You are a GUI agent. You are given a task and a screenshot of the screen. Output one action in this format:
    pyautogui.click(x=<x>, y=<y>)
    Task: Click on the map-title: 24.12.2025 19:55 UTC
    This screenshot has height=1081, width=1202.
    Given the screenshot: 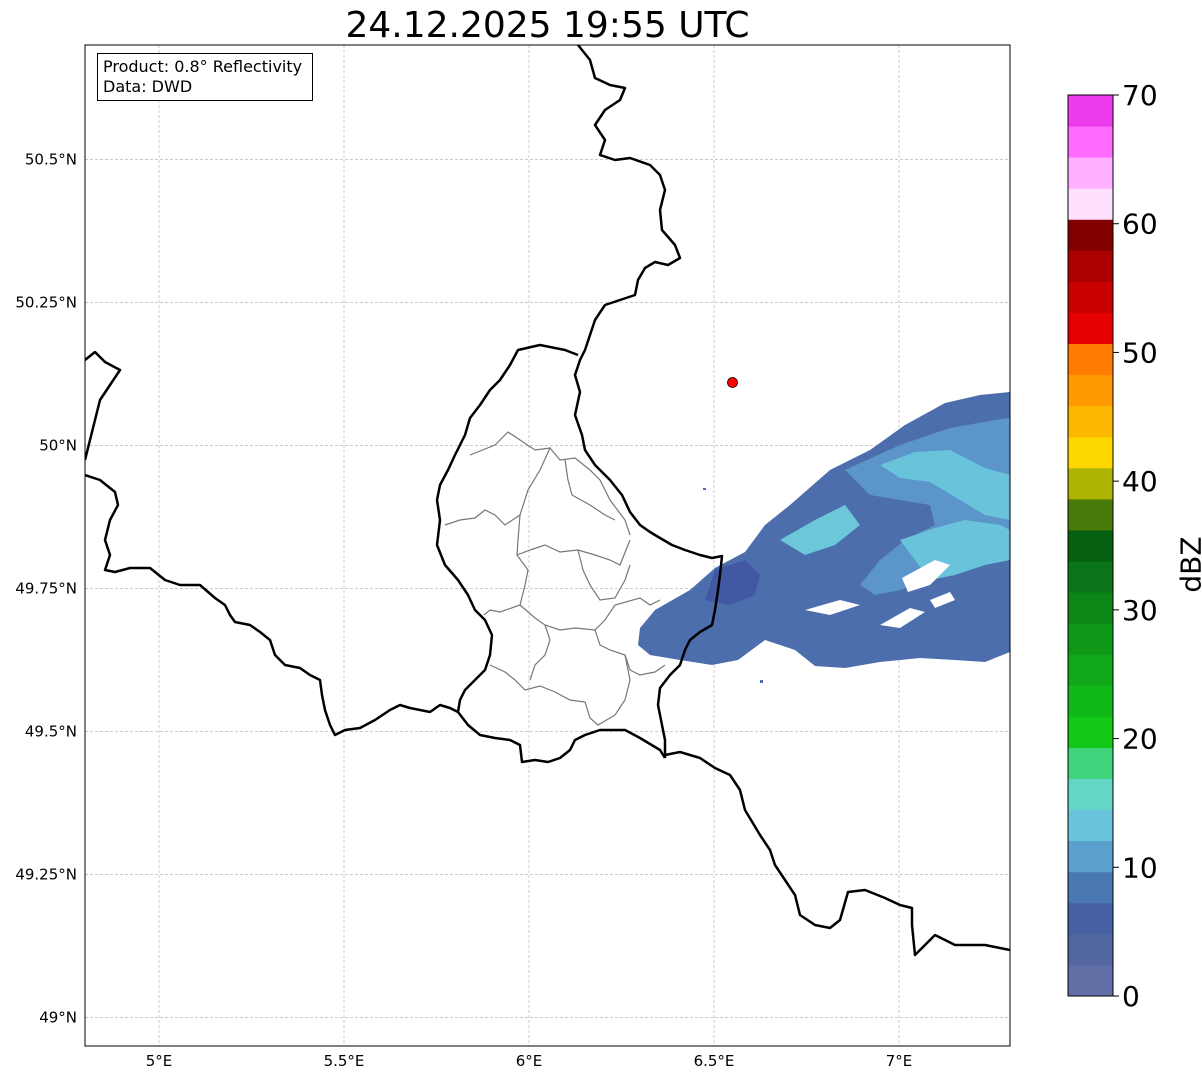 What is the action you would take?
    pyautogui.click(x=547, y=25)
    